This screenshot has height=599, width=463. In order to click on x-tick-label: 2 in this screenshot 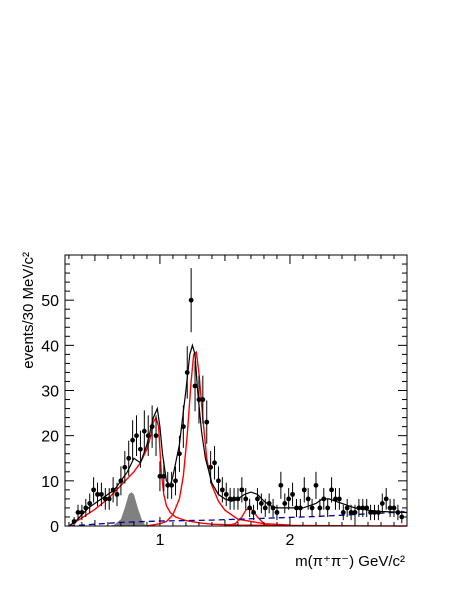, I will do `click(290, 540)`.